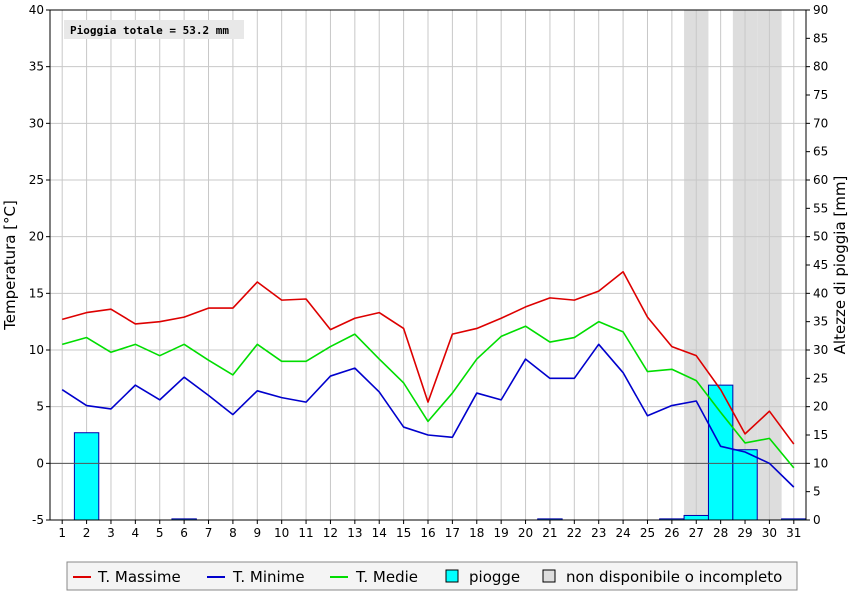 The width and height of the screenshot is (865, 600). Describe the element at coordinates (622, 533) in the screenshot. I see `x-tick-label-24: 24` at that location.